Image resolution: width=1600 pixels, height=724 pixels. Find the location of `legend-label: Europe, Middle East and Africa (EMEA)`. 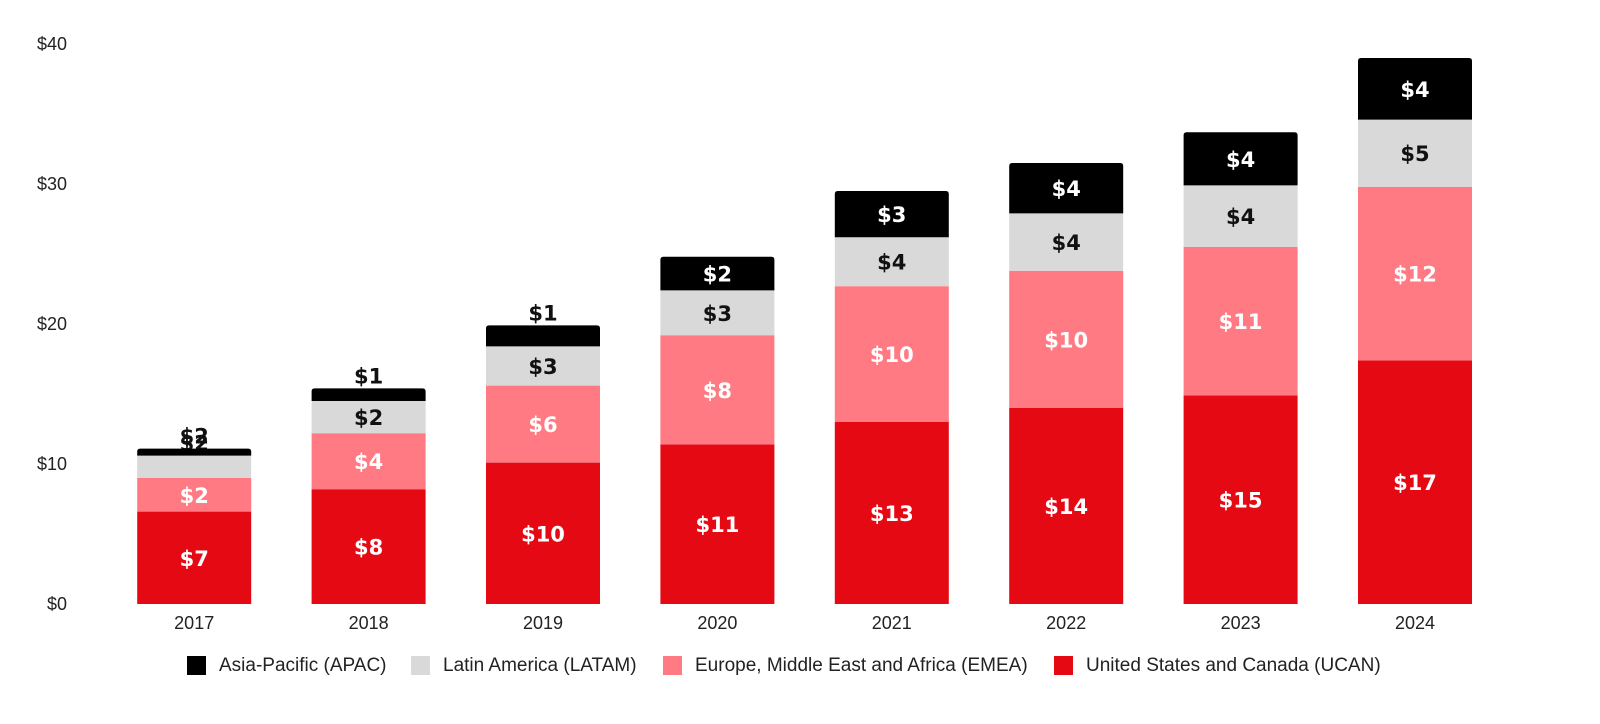

legend-label: Europe, Middle East and Africa (EMEA) is located at coordinates (861, 665).